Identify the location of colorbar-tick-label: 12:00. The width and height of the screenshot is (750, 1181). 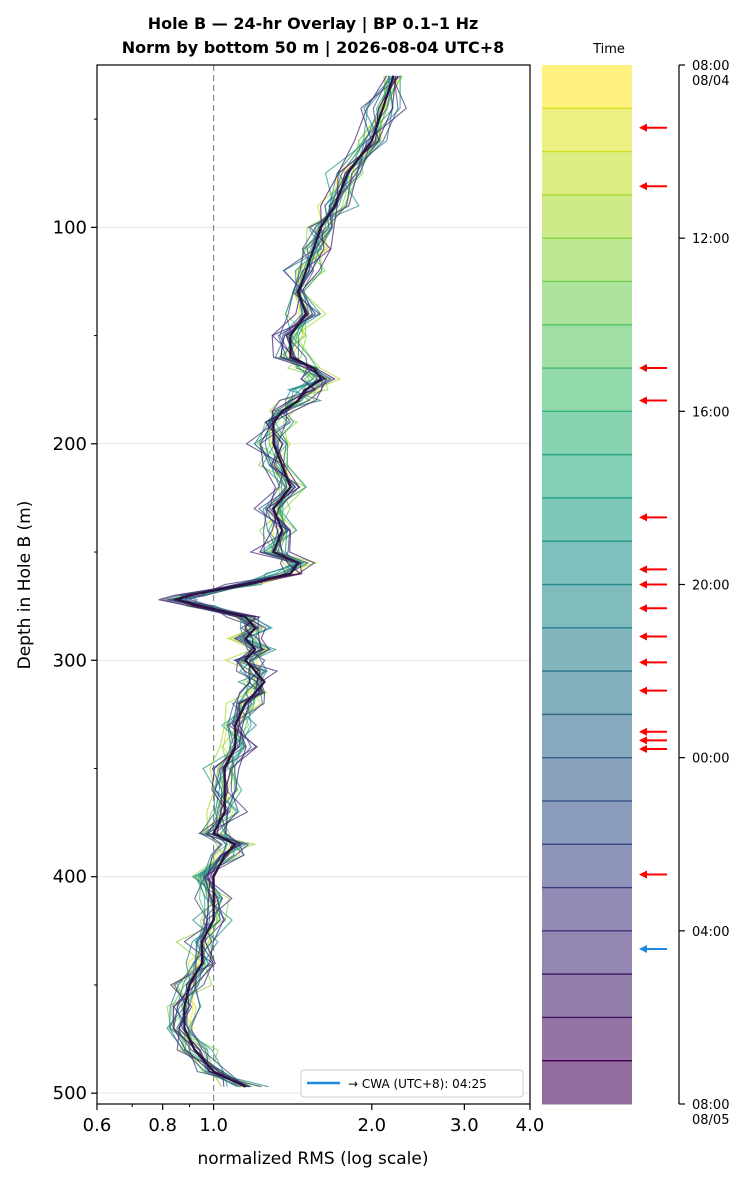
(710, 239).